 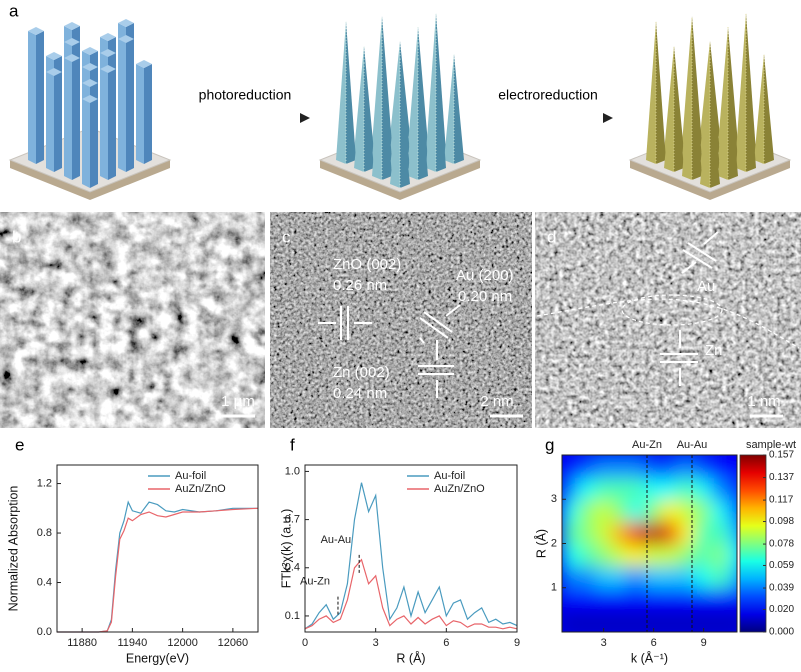 What do you see at coordinates (485, 275) in the screenshot?
I see `lattice-label: Au (200)` at bounding box center [485, 275].